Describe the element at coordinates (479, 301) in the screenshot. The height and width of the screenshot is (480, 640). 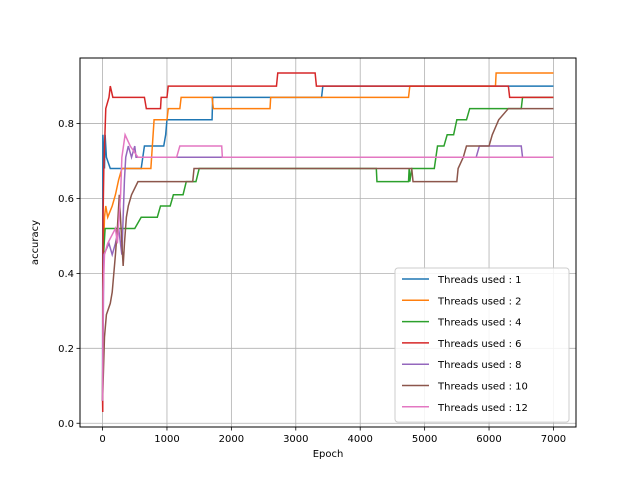
I see `legend-label: Threads used : 2` at that location.